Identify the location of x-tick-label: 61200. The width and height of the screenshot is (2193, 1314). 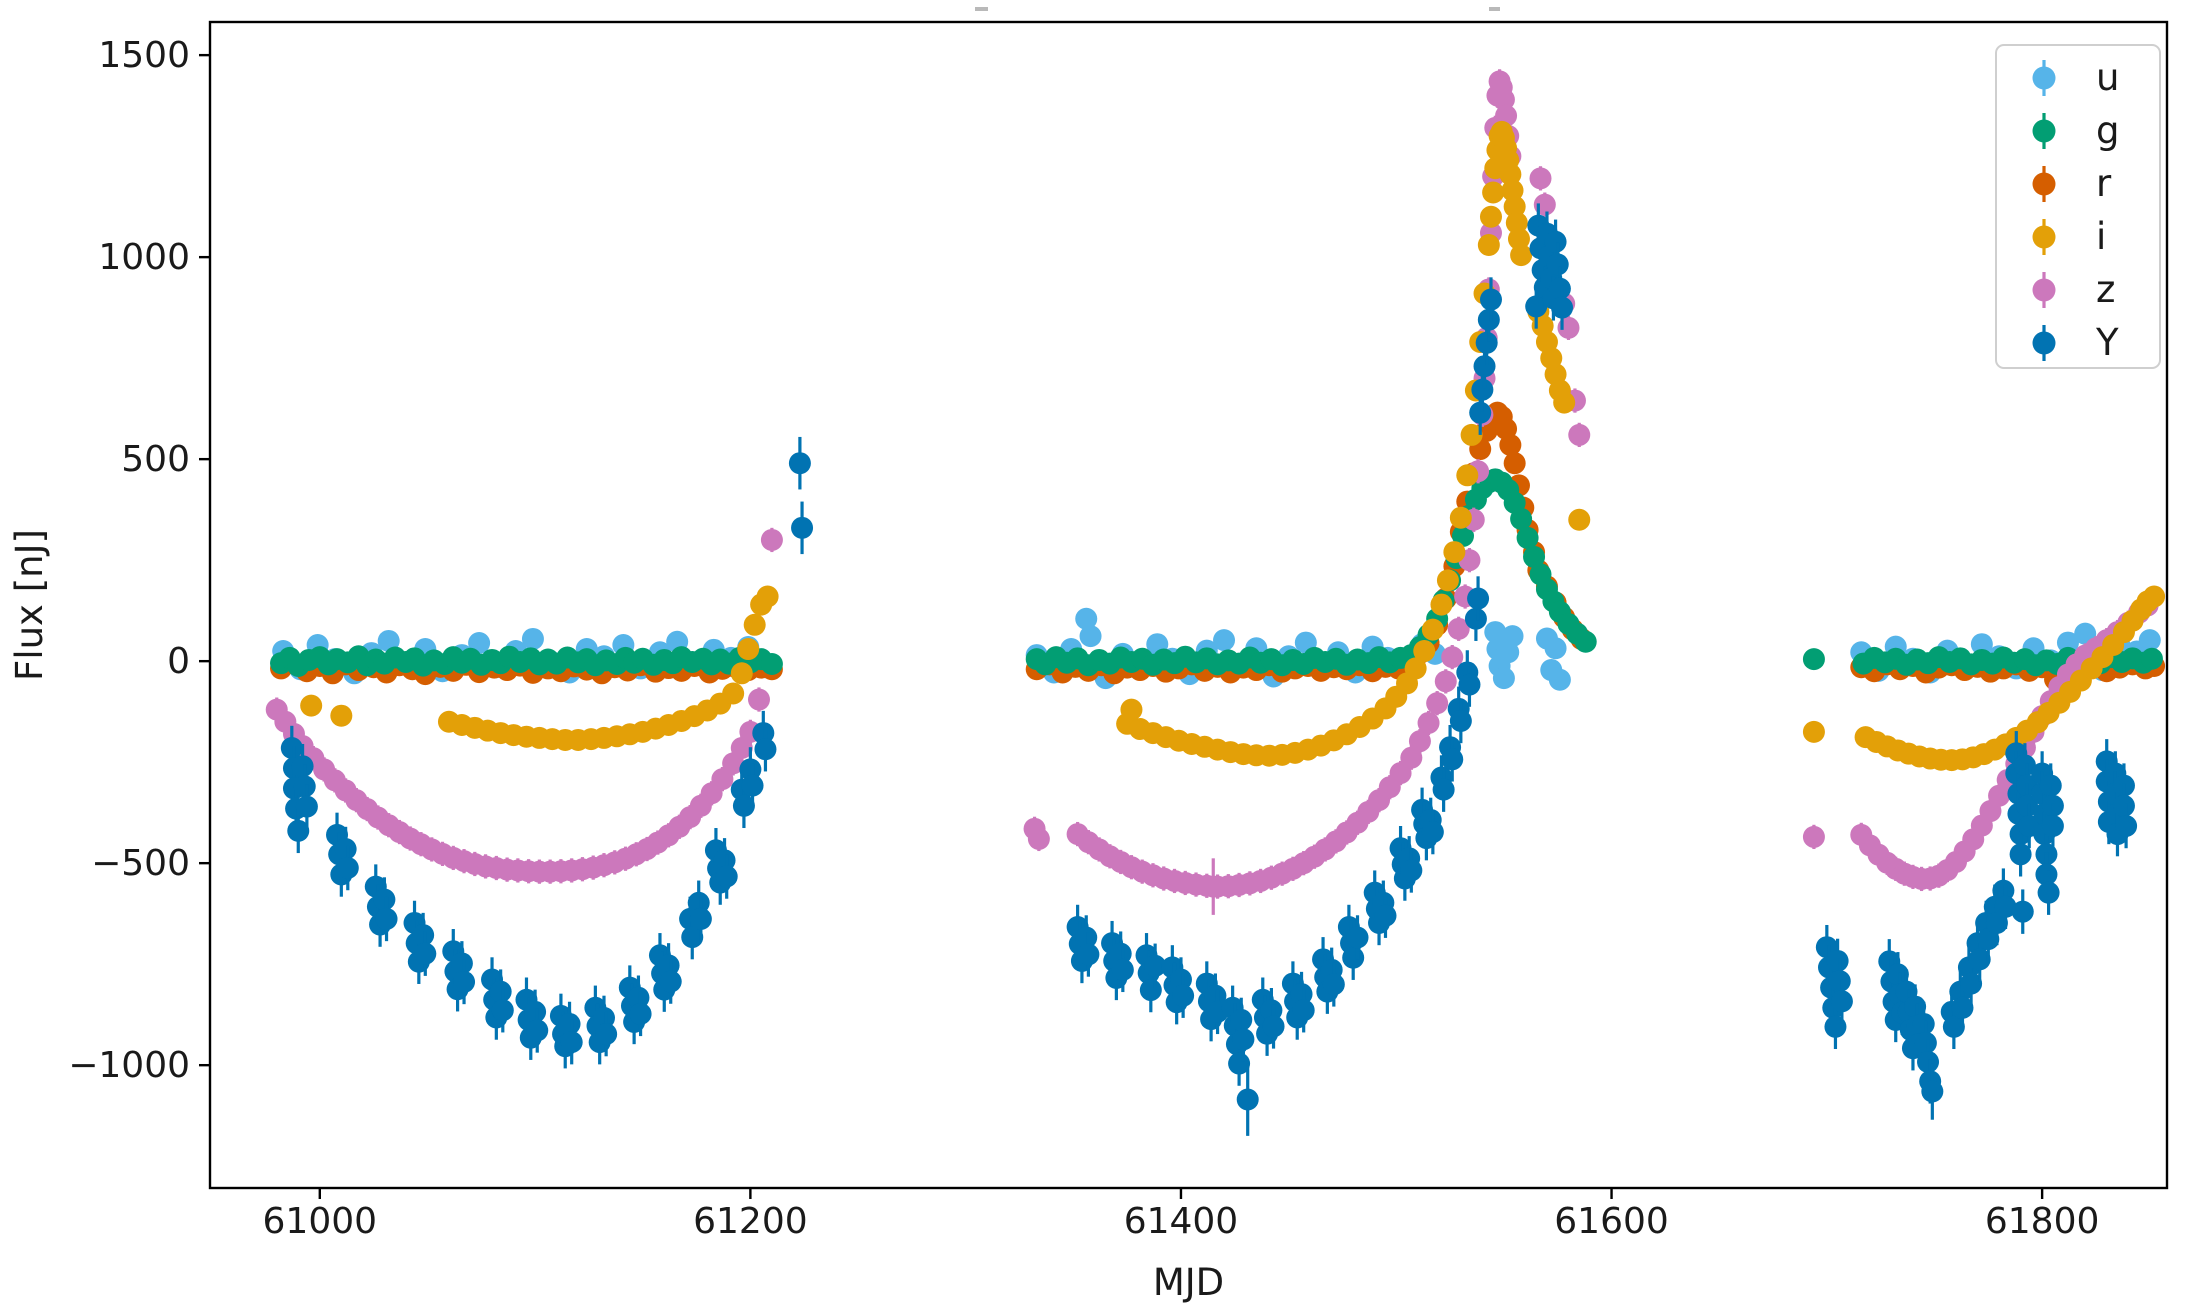
(750, 1221).